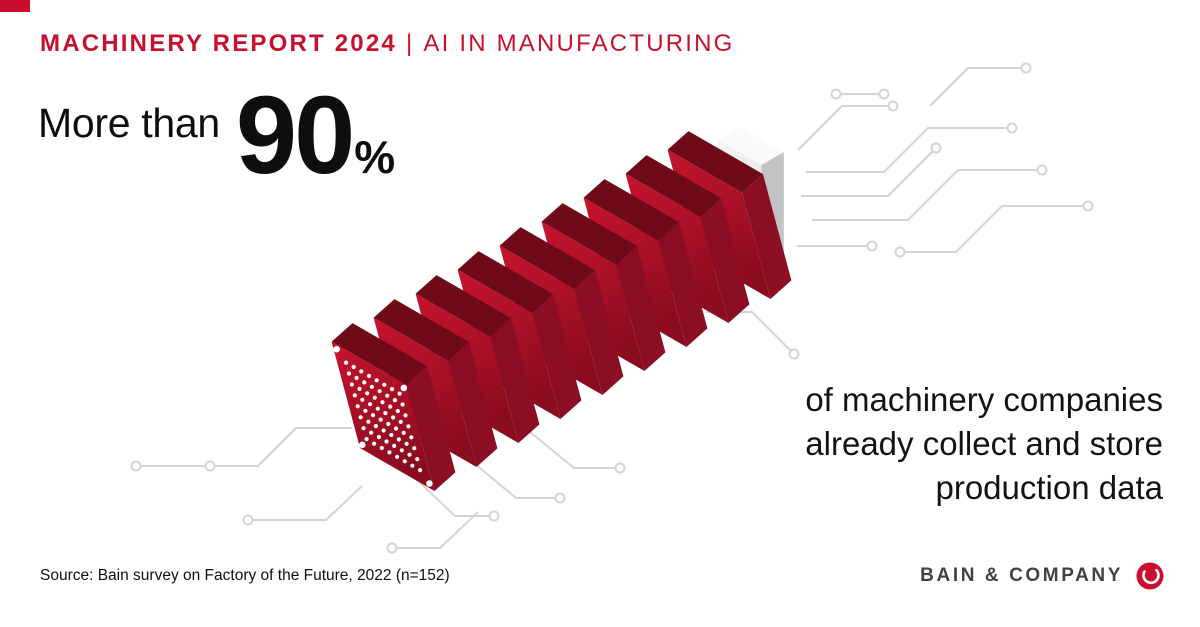  What do you see at coordinates (1150, 576) in the screenshot?
I see `bain-arc-logo-icon` at bounding box center [1150, 576].